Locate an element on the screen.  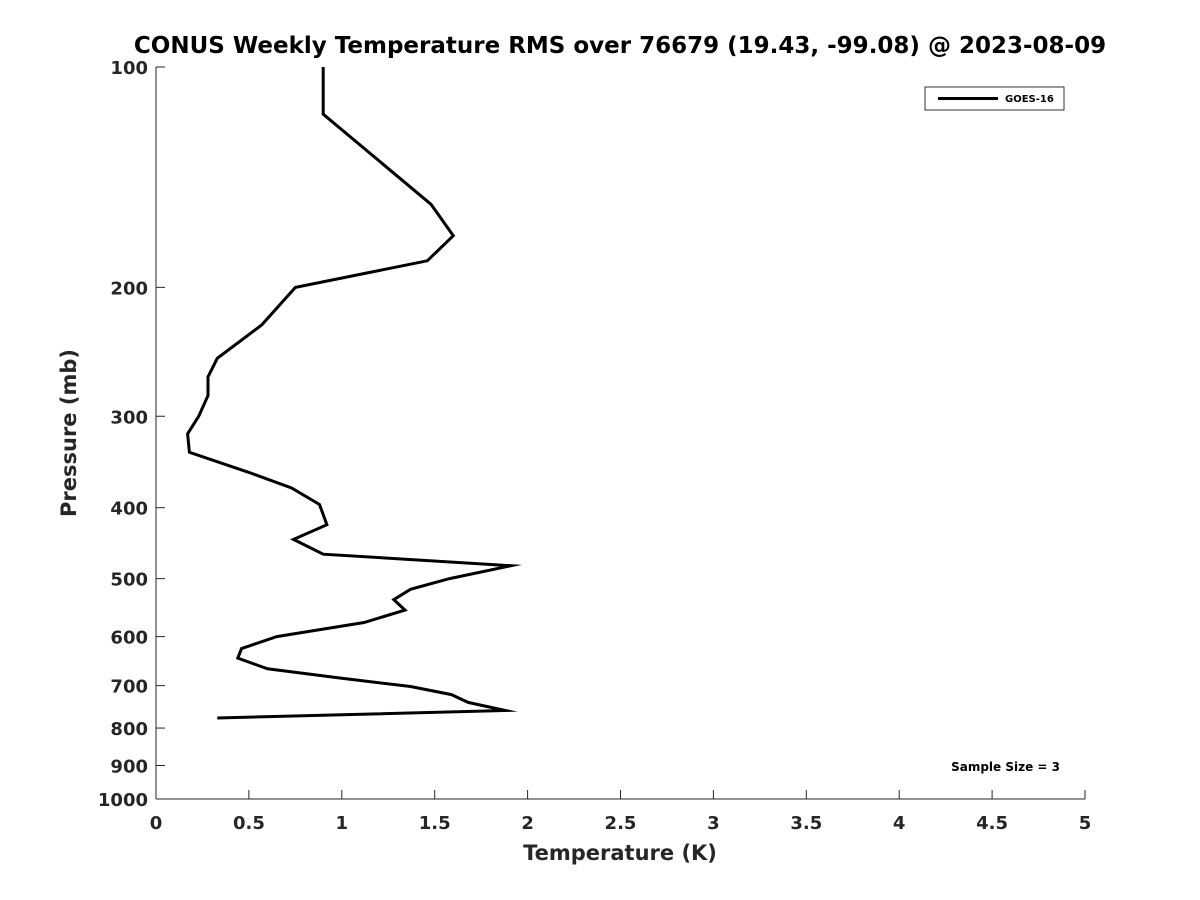
x-tick-label: 4 is located at coordinates (899, 823).